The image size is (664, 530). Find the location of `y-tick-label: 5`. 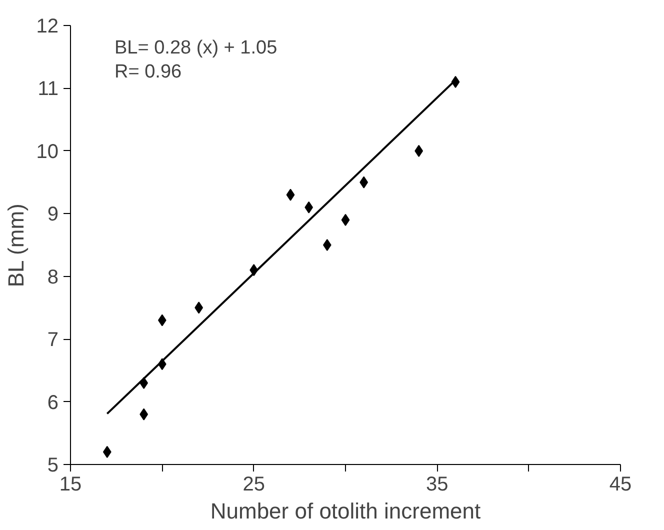

y-tick-label: 5 is located at coordinates (52, 465).